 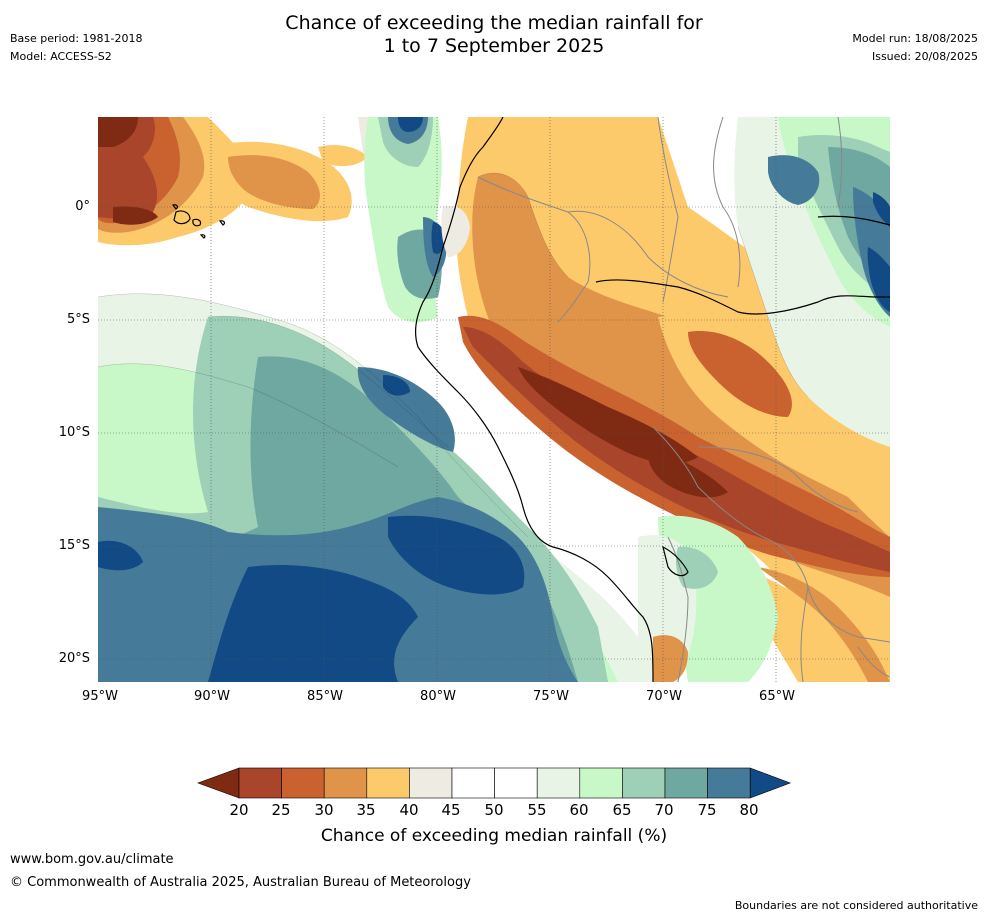 I want to click on east-red-orange, so click(x=740, y=374).